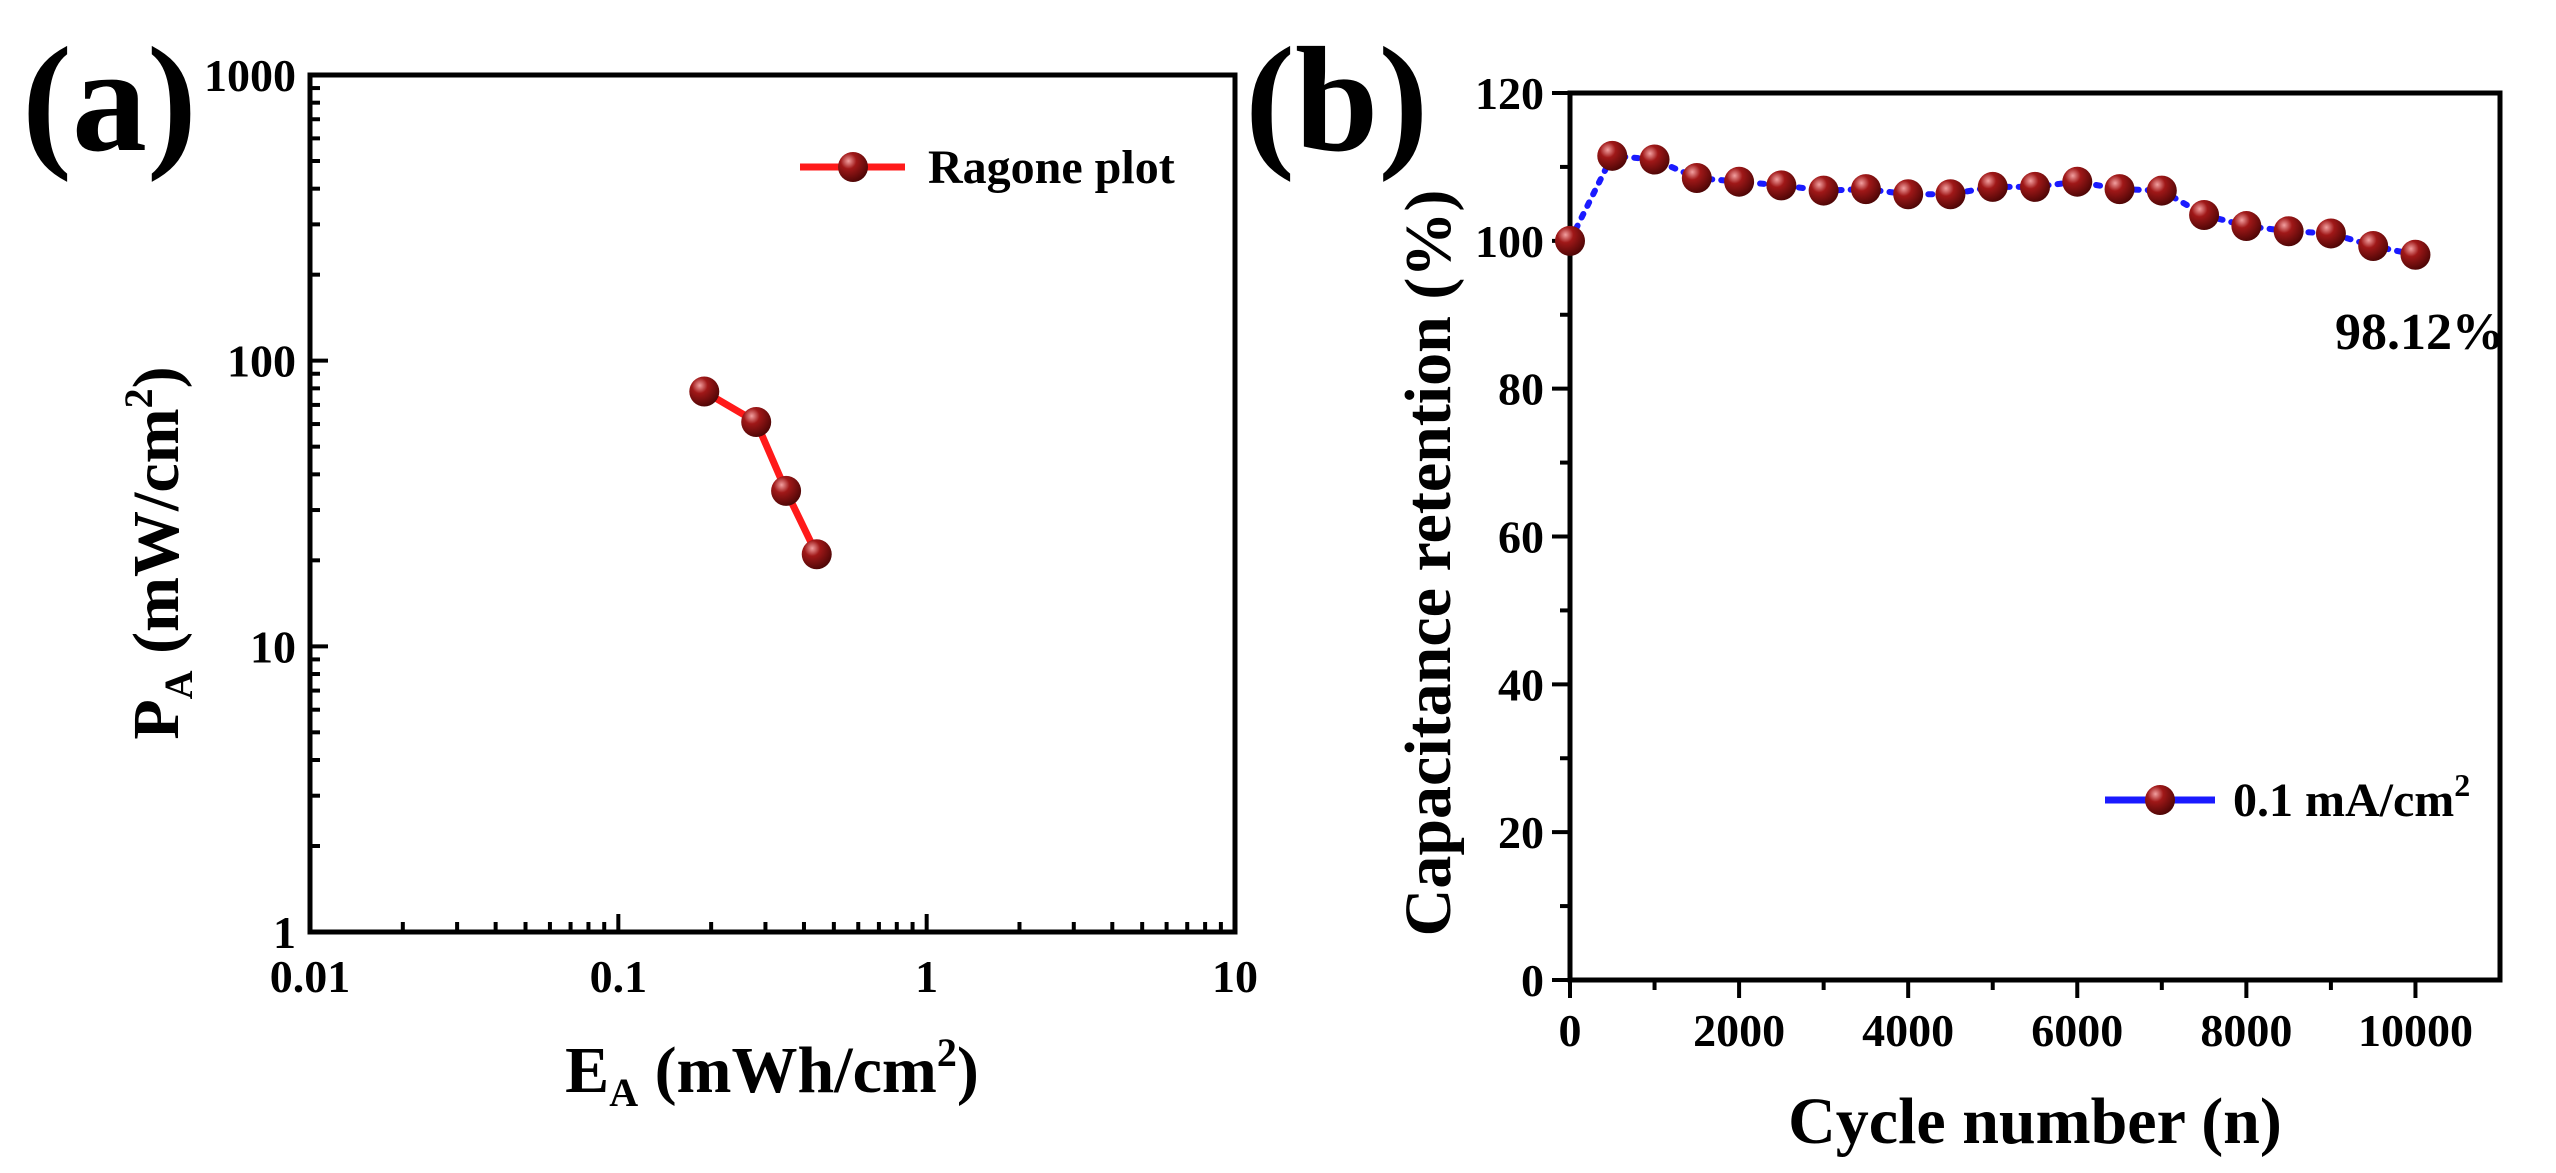 The image size is (2556, 1173). I want to click on ragone-x-tick-label: 10, so click(1235, 976).